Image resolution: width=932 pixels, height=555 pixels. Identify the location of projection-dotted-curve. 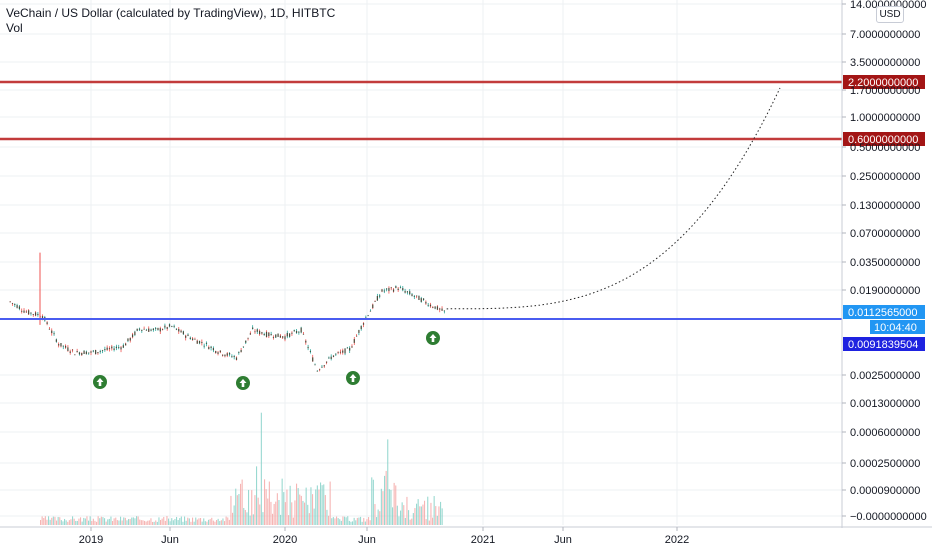
(613, 198).